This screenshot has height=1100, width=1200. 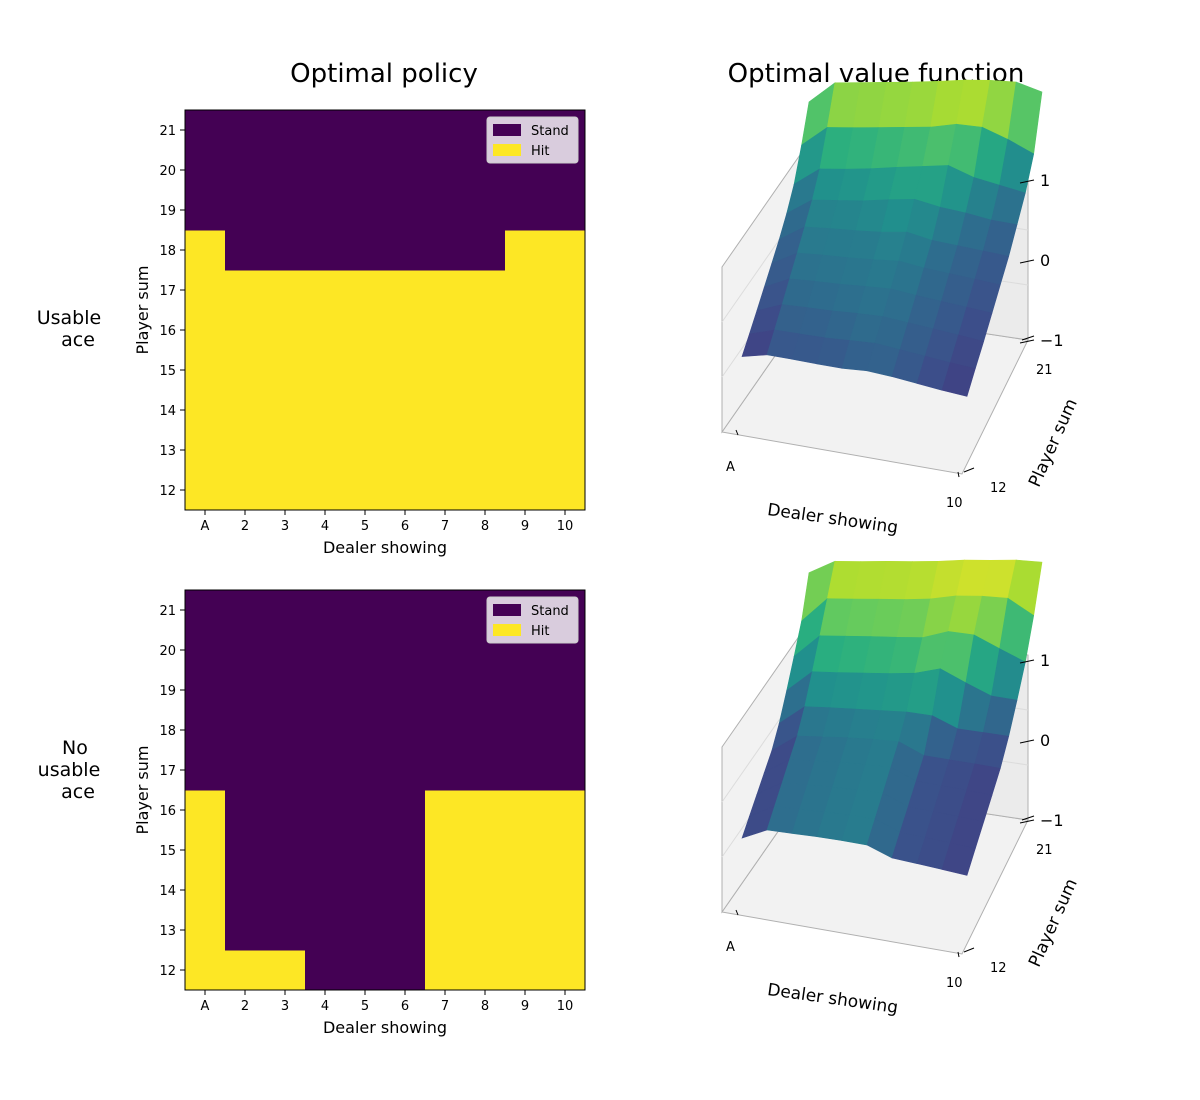 What do you see at coordinates (1028, 818) in the screenshot?
I see `y-tick-mark` at bounding box center [1028, 818].